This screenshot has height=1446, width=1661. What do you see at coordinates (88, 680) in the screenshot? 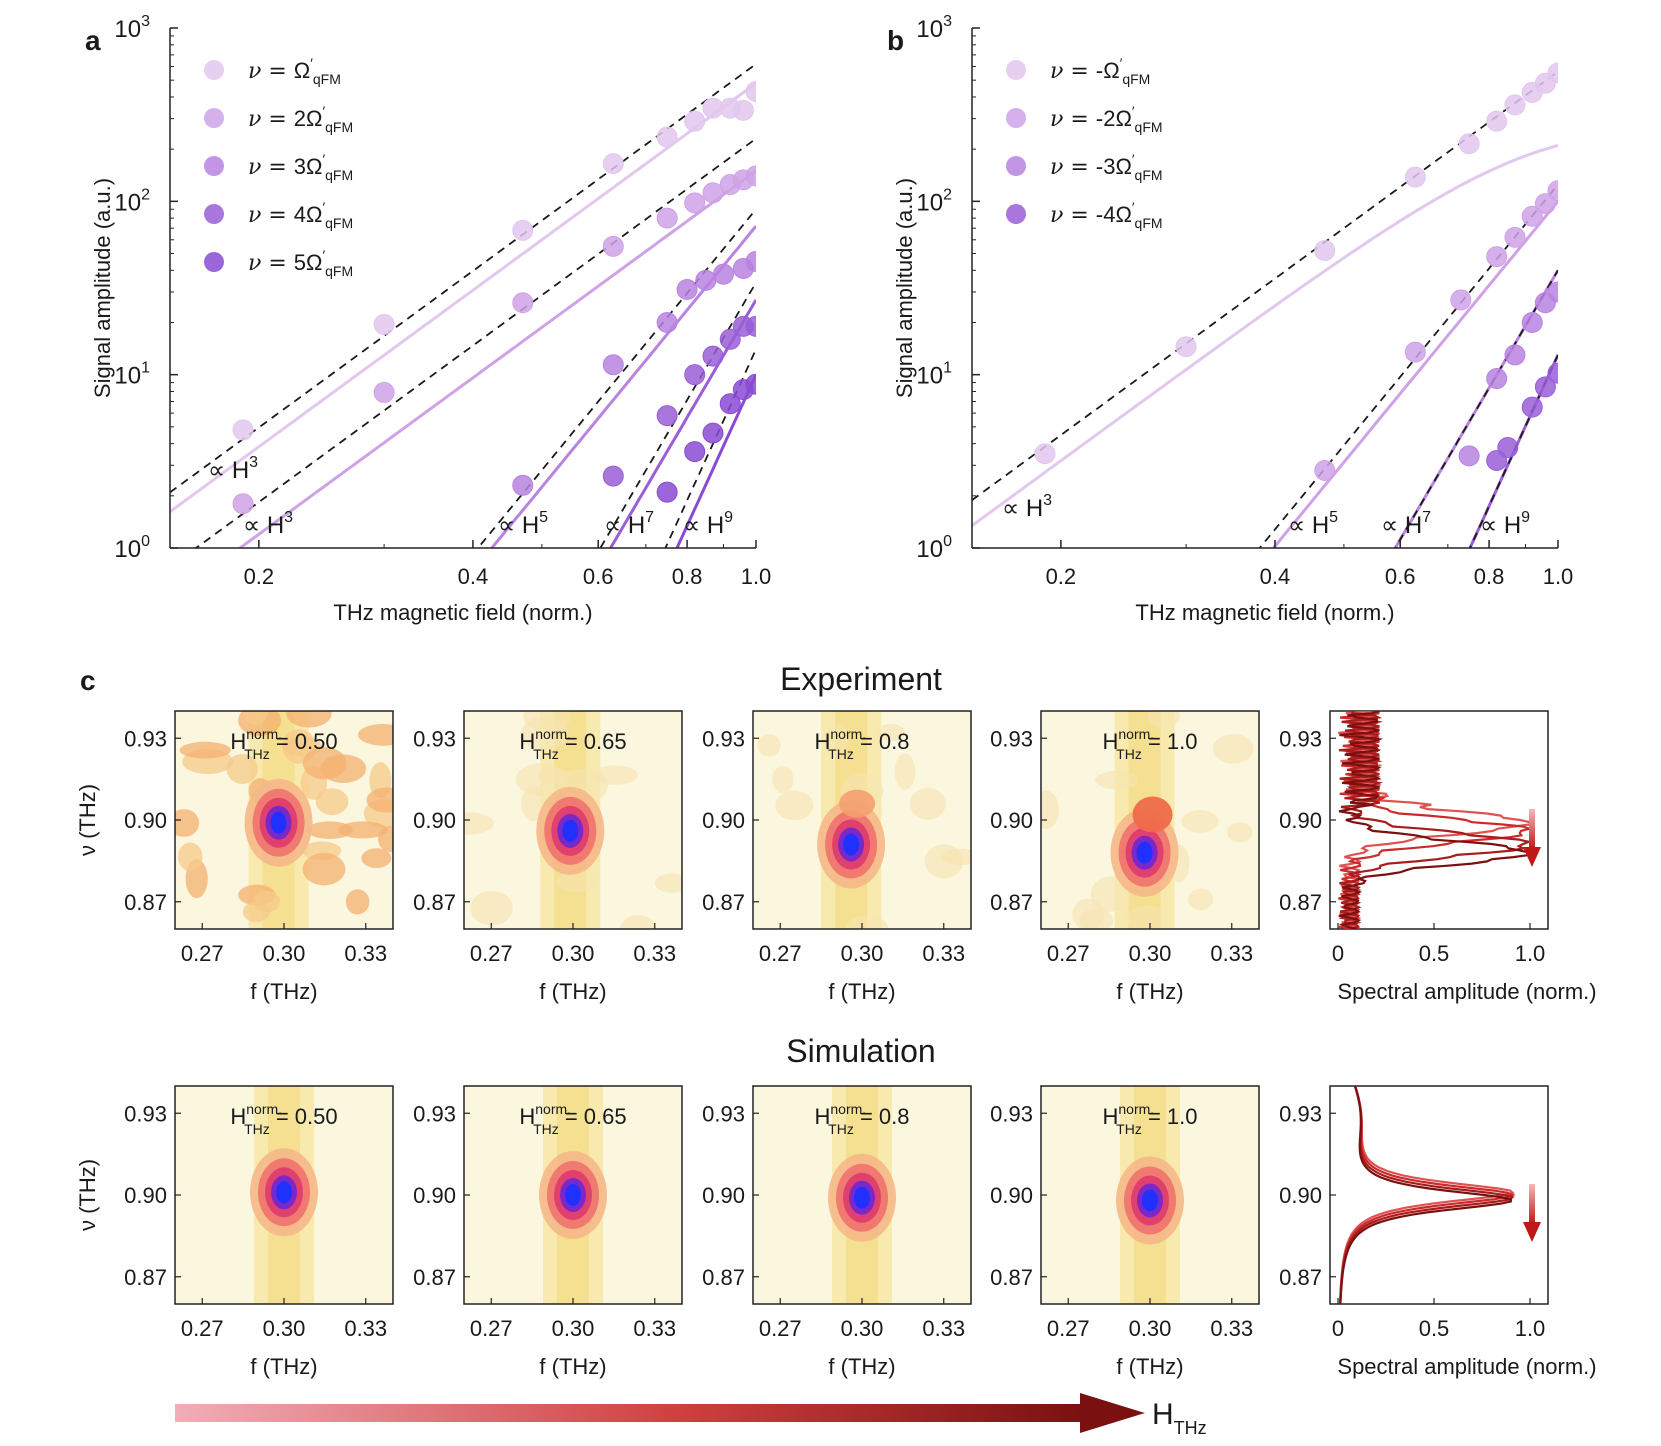
I see `panel-label: c` at bounding box center [88, 680].